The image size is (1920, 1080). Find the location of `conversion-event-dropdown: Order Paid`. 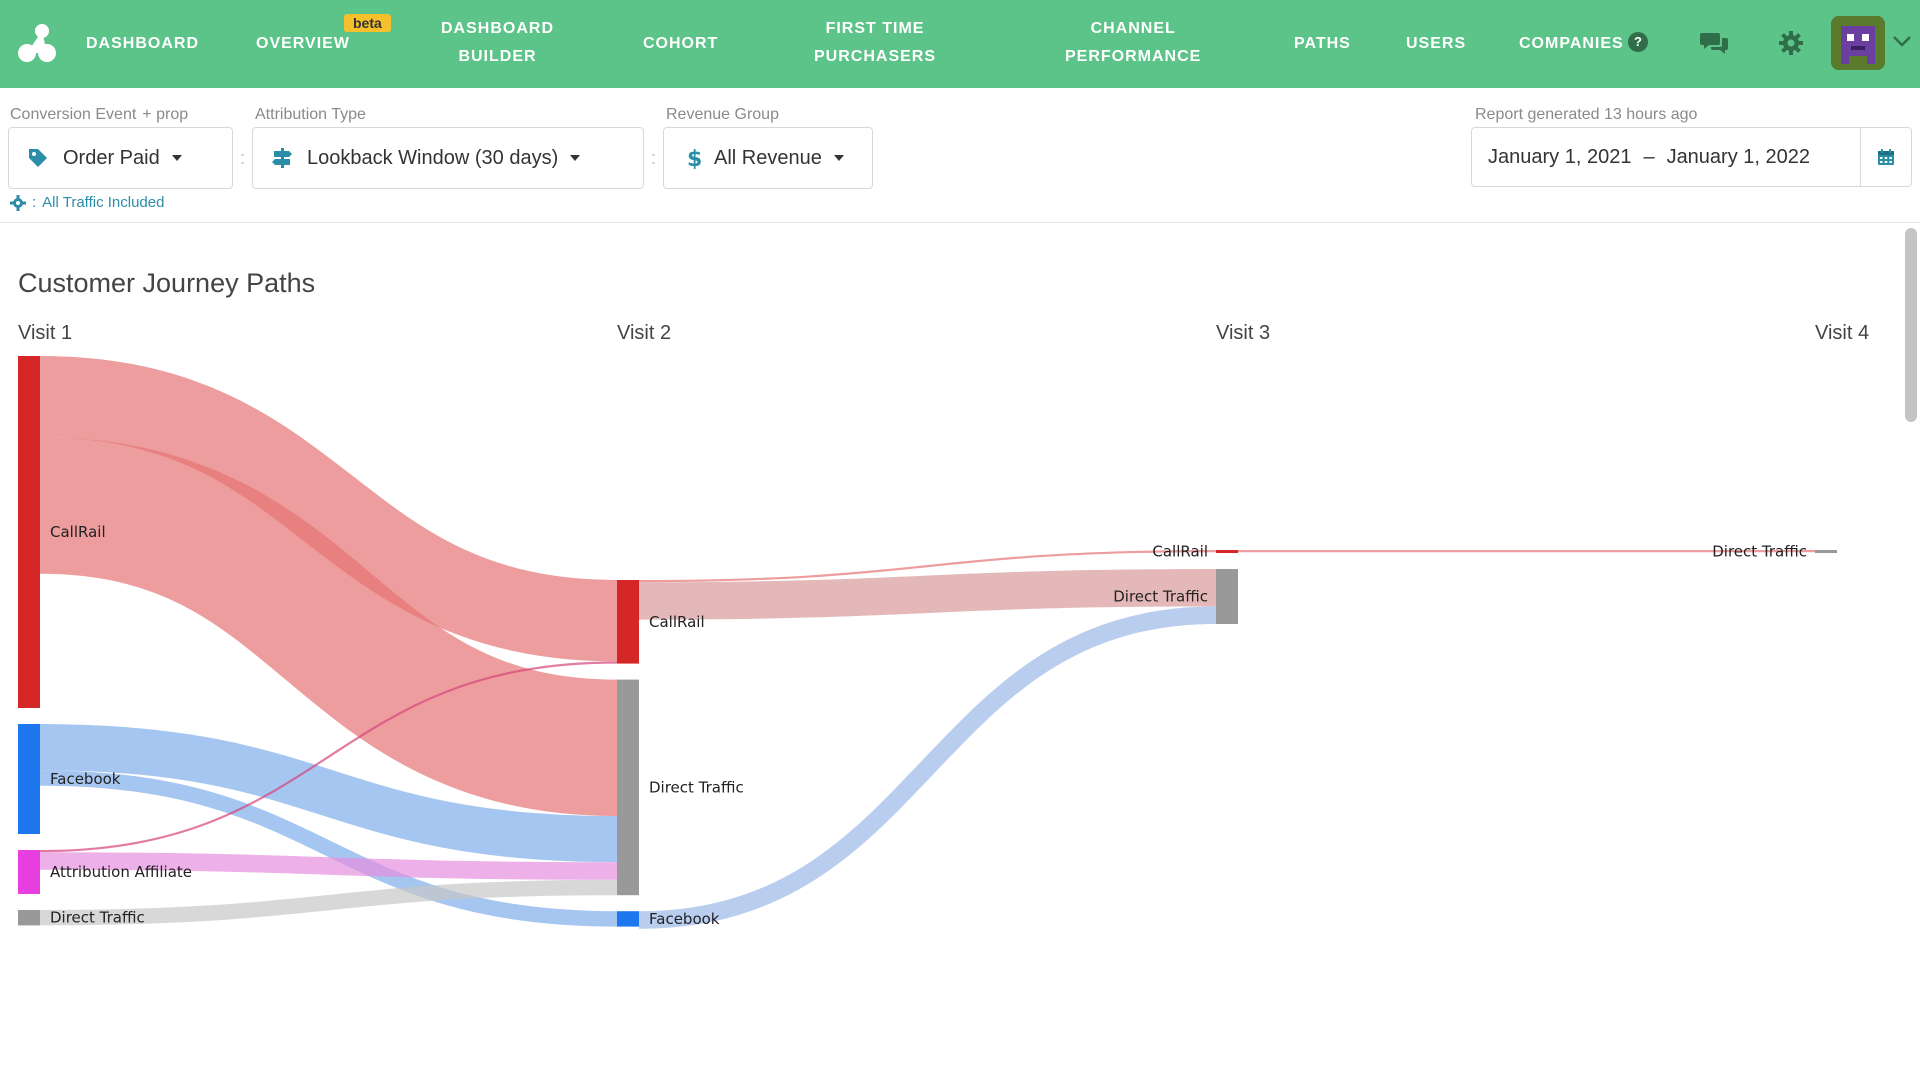

conversion-event-dropdown: Order Paid is located at coordinates (120, 158).